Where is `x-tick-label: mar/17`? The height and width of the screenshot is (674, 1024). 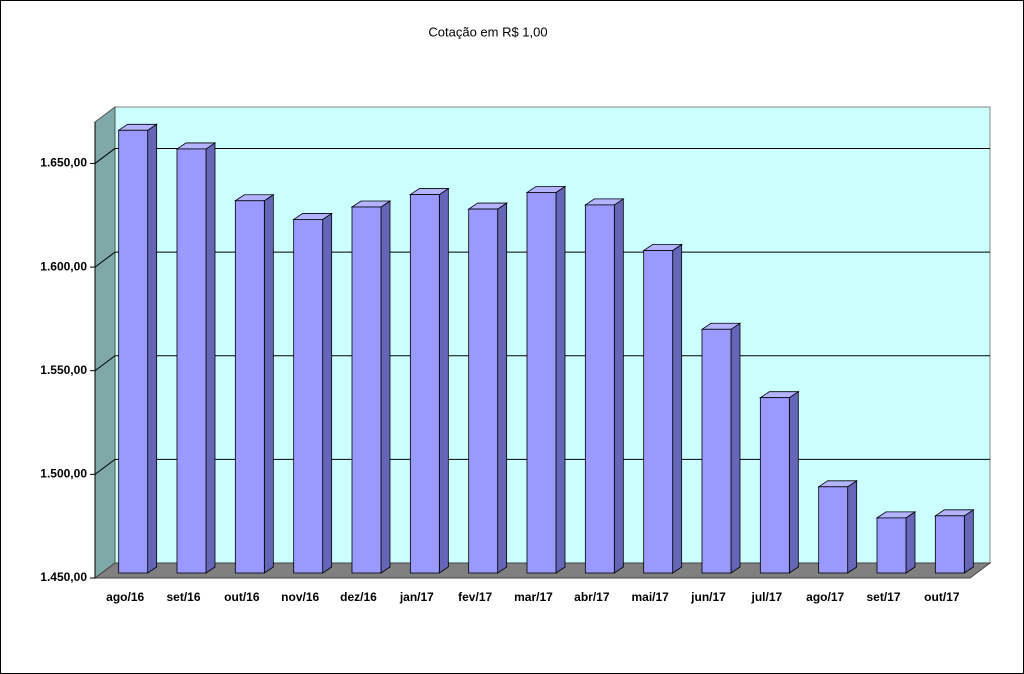 x-tick-label: mar/17 is located at coordinates (533, 597).